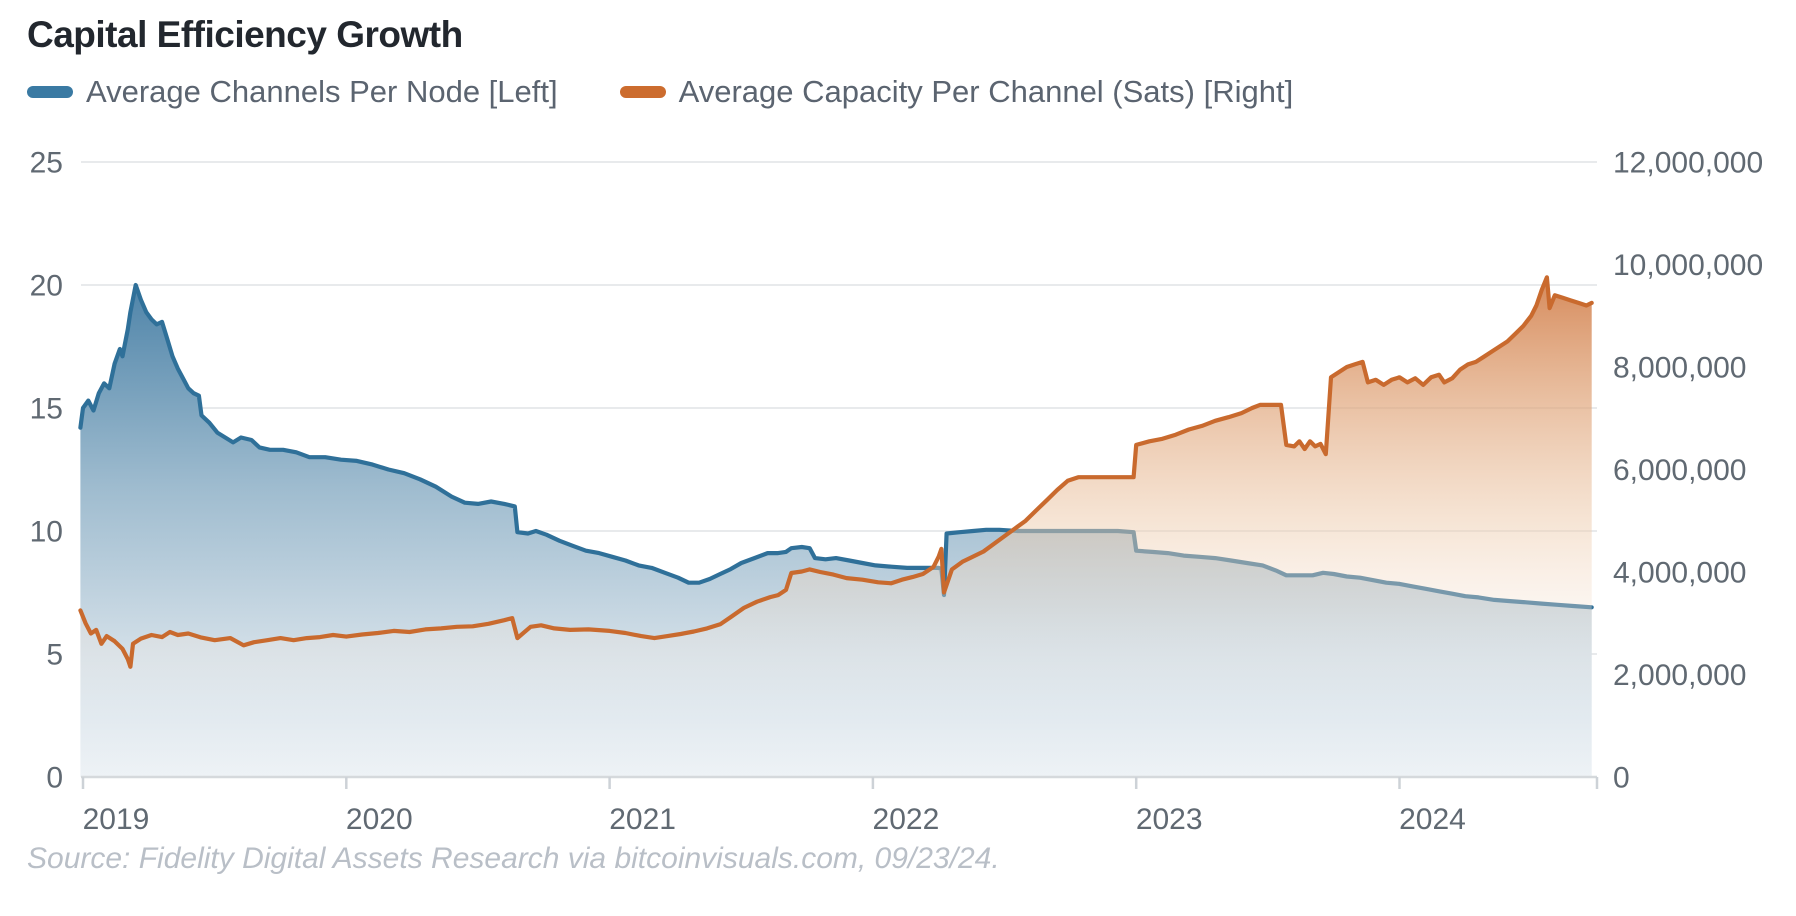  What do you see at coordinates (1679, 573) in the screenshot?
I see `y-axis-right-label: 4,000,000` at bounding box center [1679, 573].